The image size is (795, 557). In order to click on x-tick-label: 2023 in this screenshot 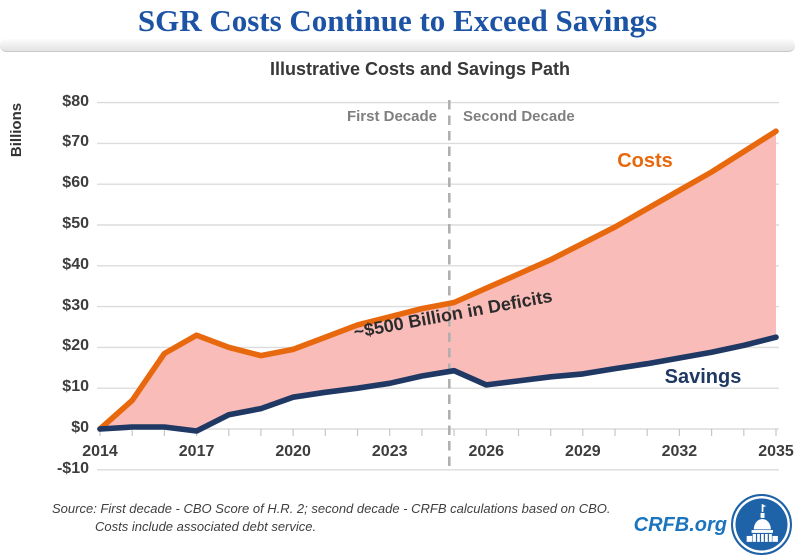, I will do `click(389, 451)`.